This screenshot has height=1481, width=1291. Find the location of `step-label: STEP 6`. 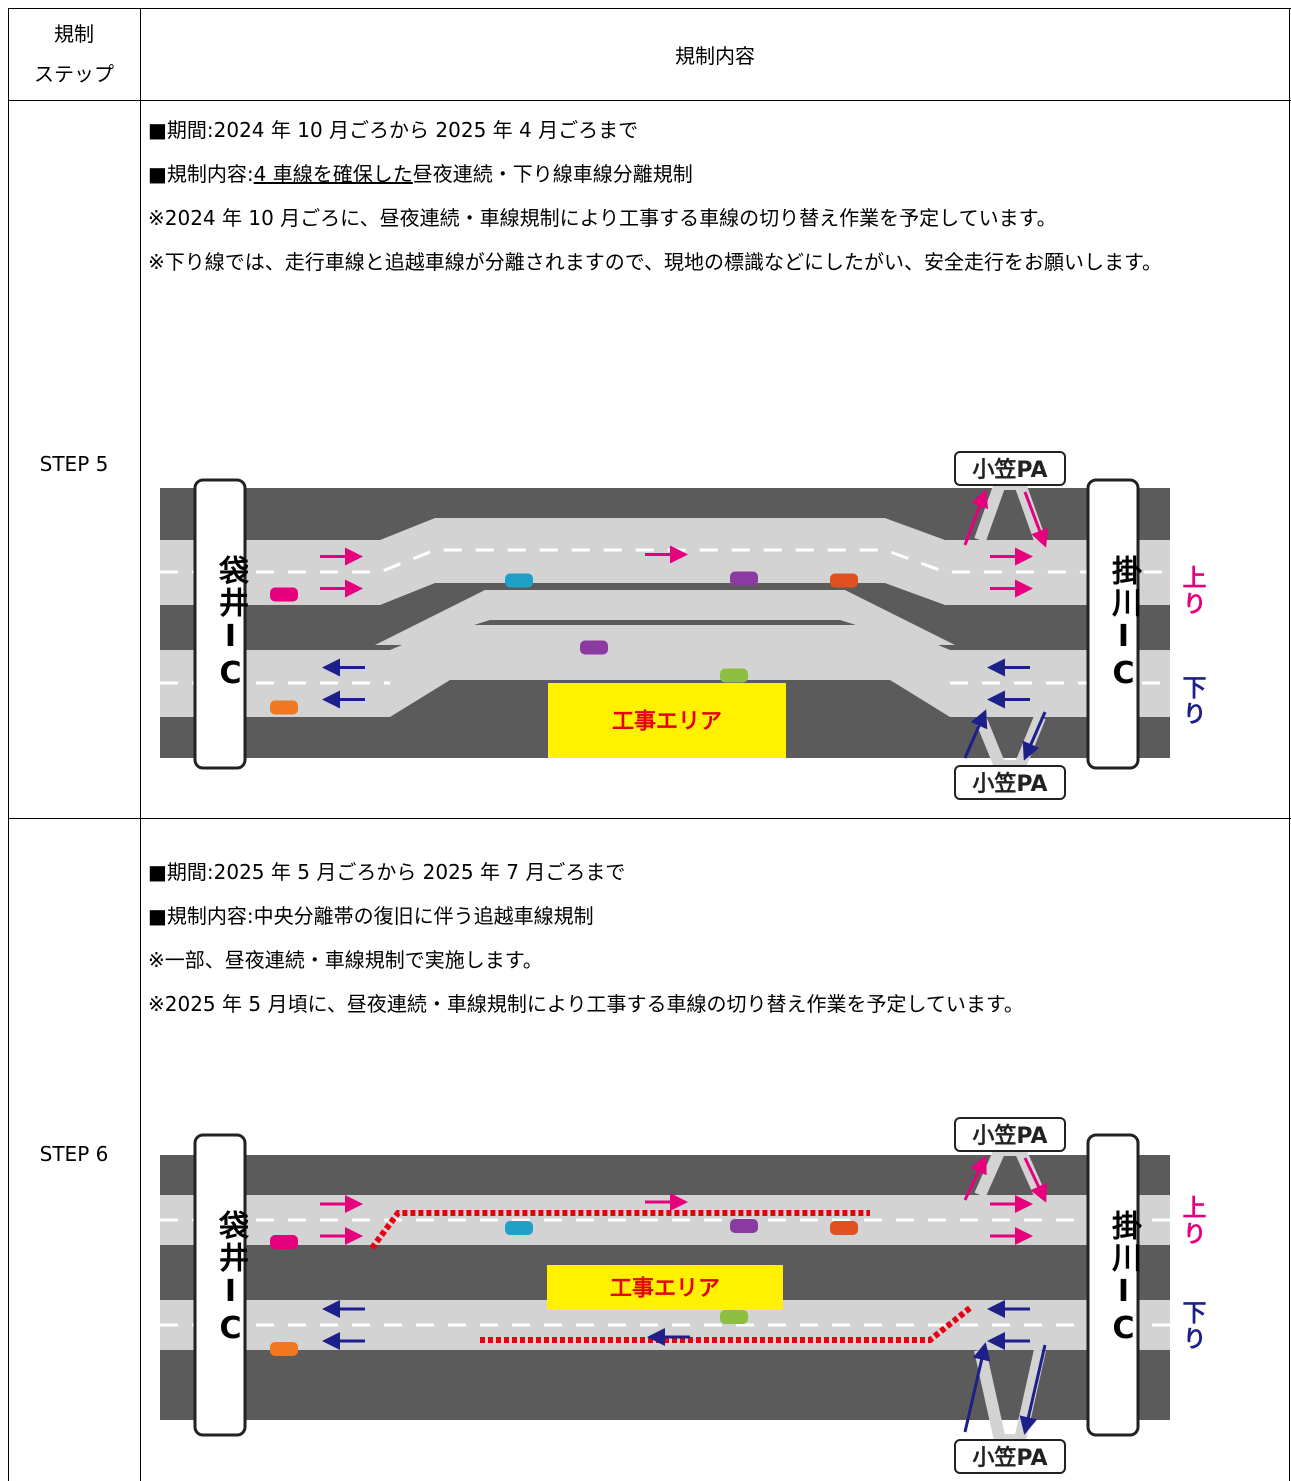

step-label: STEP 6 is located at coordinates (74, 1154).